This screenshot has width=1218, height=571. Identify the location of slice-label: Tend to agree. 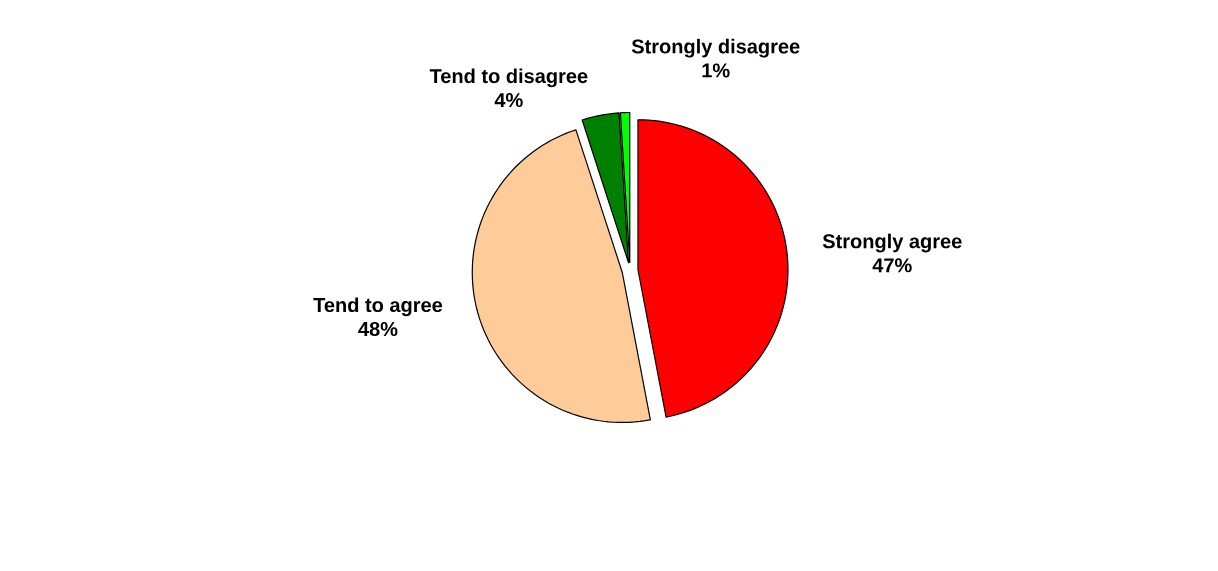
(378, 307).